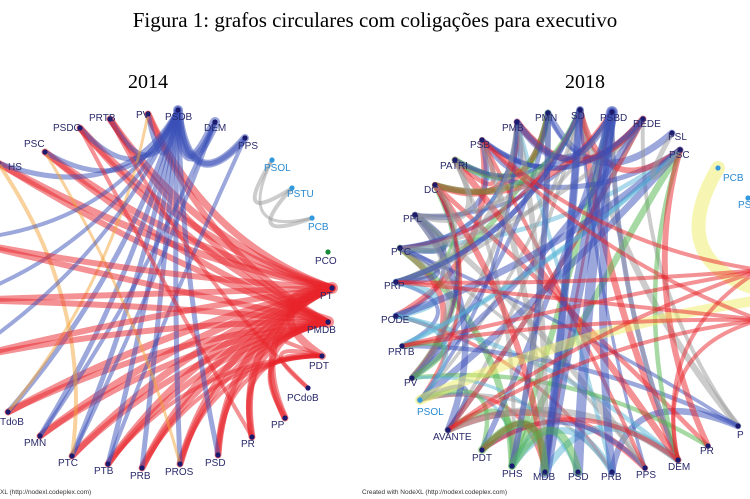  What do you see at coordinates (578, 116) in the screenshot?
I see `node-label: SD` at bounding box center [578, 116].